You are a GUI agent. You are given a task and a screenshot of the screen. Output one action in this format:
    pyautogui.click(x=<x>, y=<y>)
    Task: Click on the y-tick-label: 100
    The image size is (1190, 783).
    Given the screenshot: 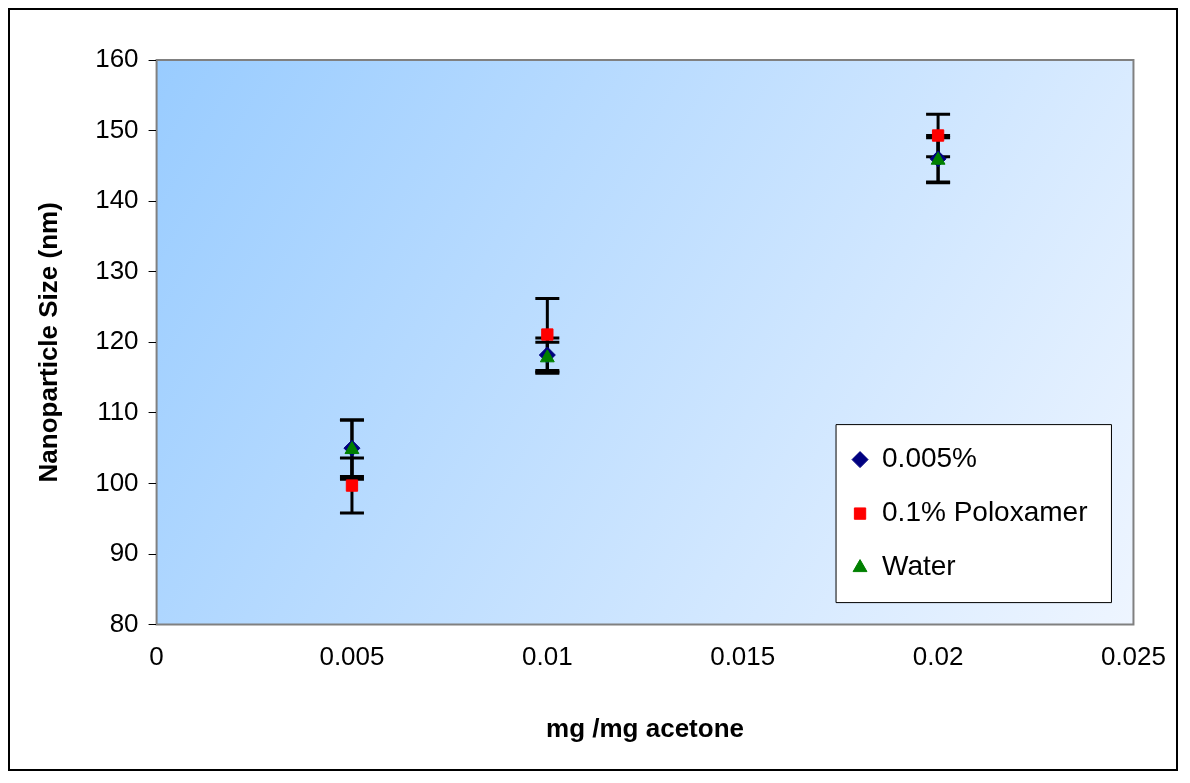 What is the action you would take?
    pyautogui.click(x=117, y=481)
    